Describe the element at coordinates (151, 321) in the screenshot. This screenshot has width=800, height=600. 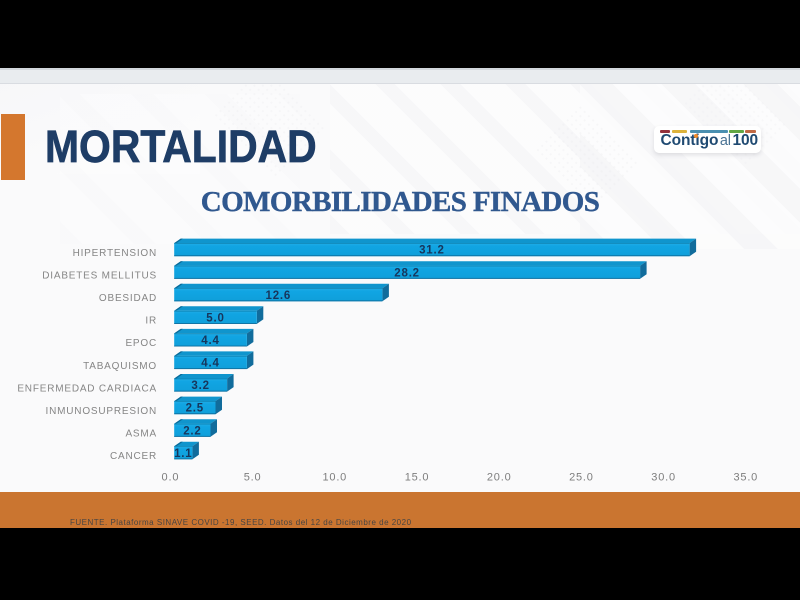
I see `svg-text: IR` at that location.